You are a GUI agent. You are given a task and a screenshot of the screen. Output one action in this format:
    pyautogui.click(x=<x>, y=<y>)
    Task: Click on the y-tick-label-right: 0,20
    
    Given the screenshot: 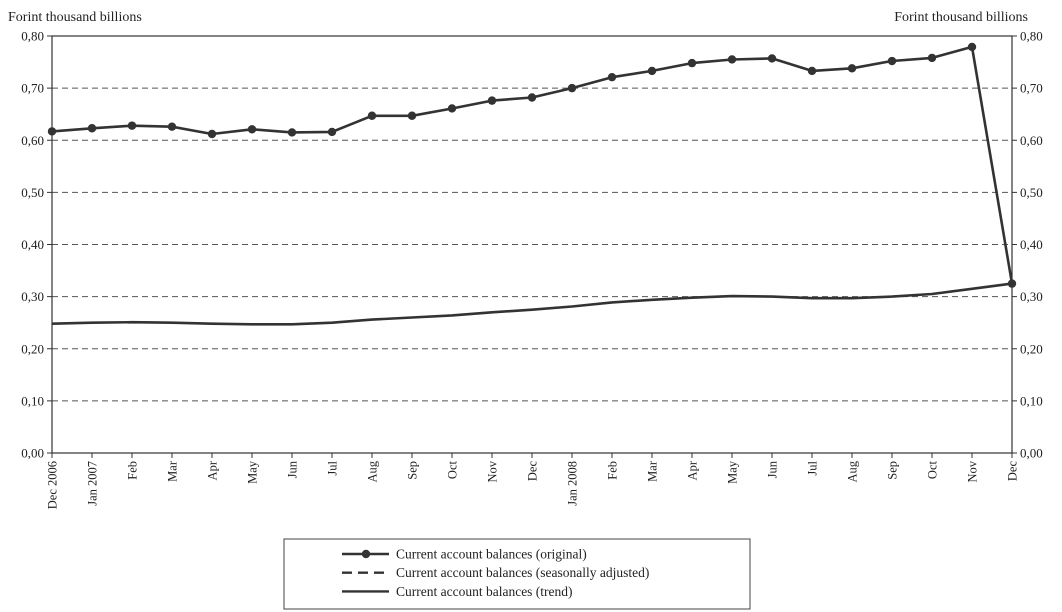 What is the action you would take?
    pyautogui.click(x=1031, y=348)
    